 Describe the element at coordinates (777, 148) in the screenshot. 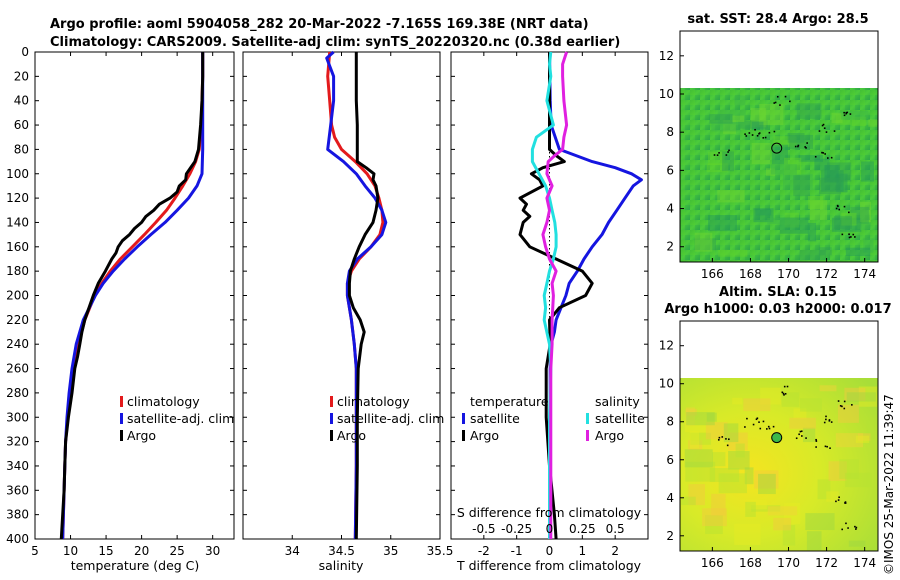

I see `sst-argo-position-marker` at that location.